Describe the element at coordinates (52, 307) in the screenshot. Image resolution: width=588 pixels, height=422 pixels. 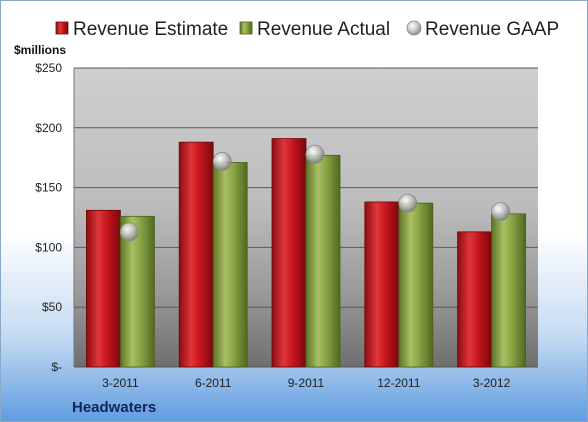
I see `y-tick-label: $50` at that location.